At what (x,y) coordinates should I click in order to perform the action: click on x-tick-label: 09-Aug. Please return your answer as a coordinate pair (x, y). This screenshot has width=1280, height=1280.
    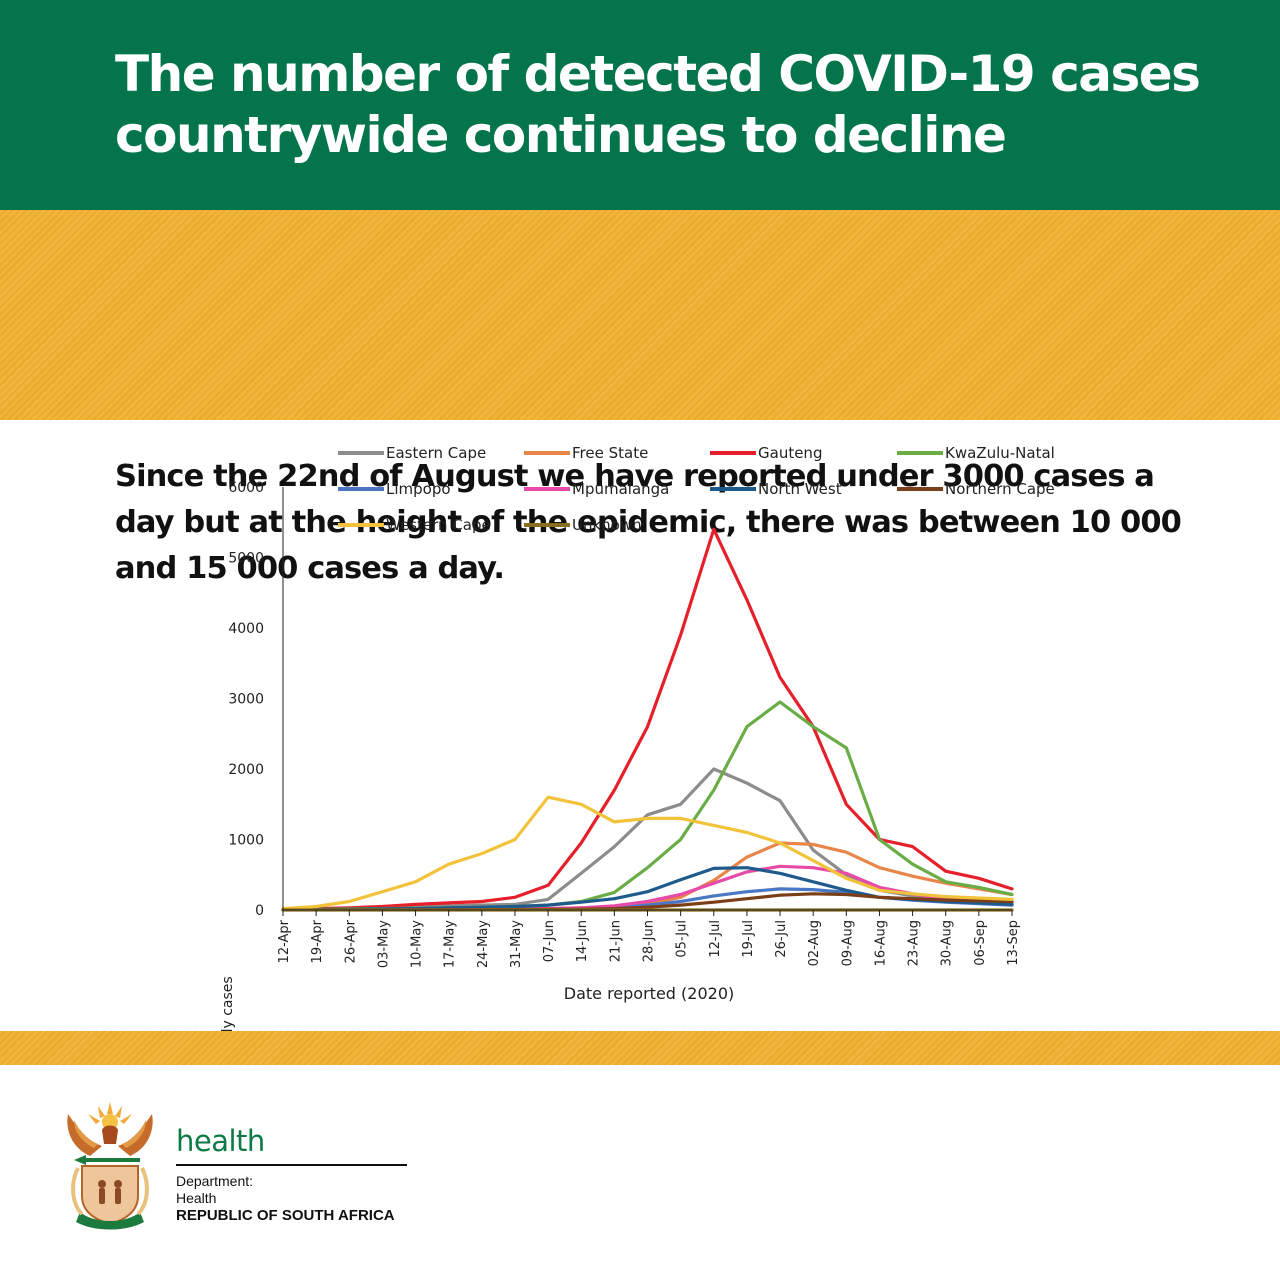
    Looking at the image, I should click on (847, 943).